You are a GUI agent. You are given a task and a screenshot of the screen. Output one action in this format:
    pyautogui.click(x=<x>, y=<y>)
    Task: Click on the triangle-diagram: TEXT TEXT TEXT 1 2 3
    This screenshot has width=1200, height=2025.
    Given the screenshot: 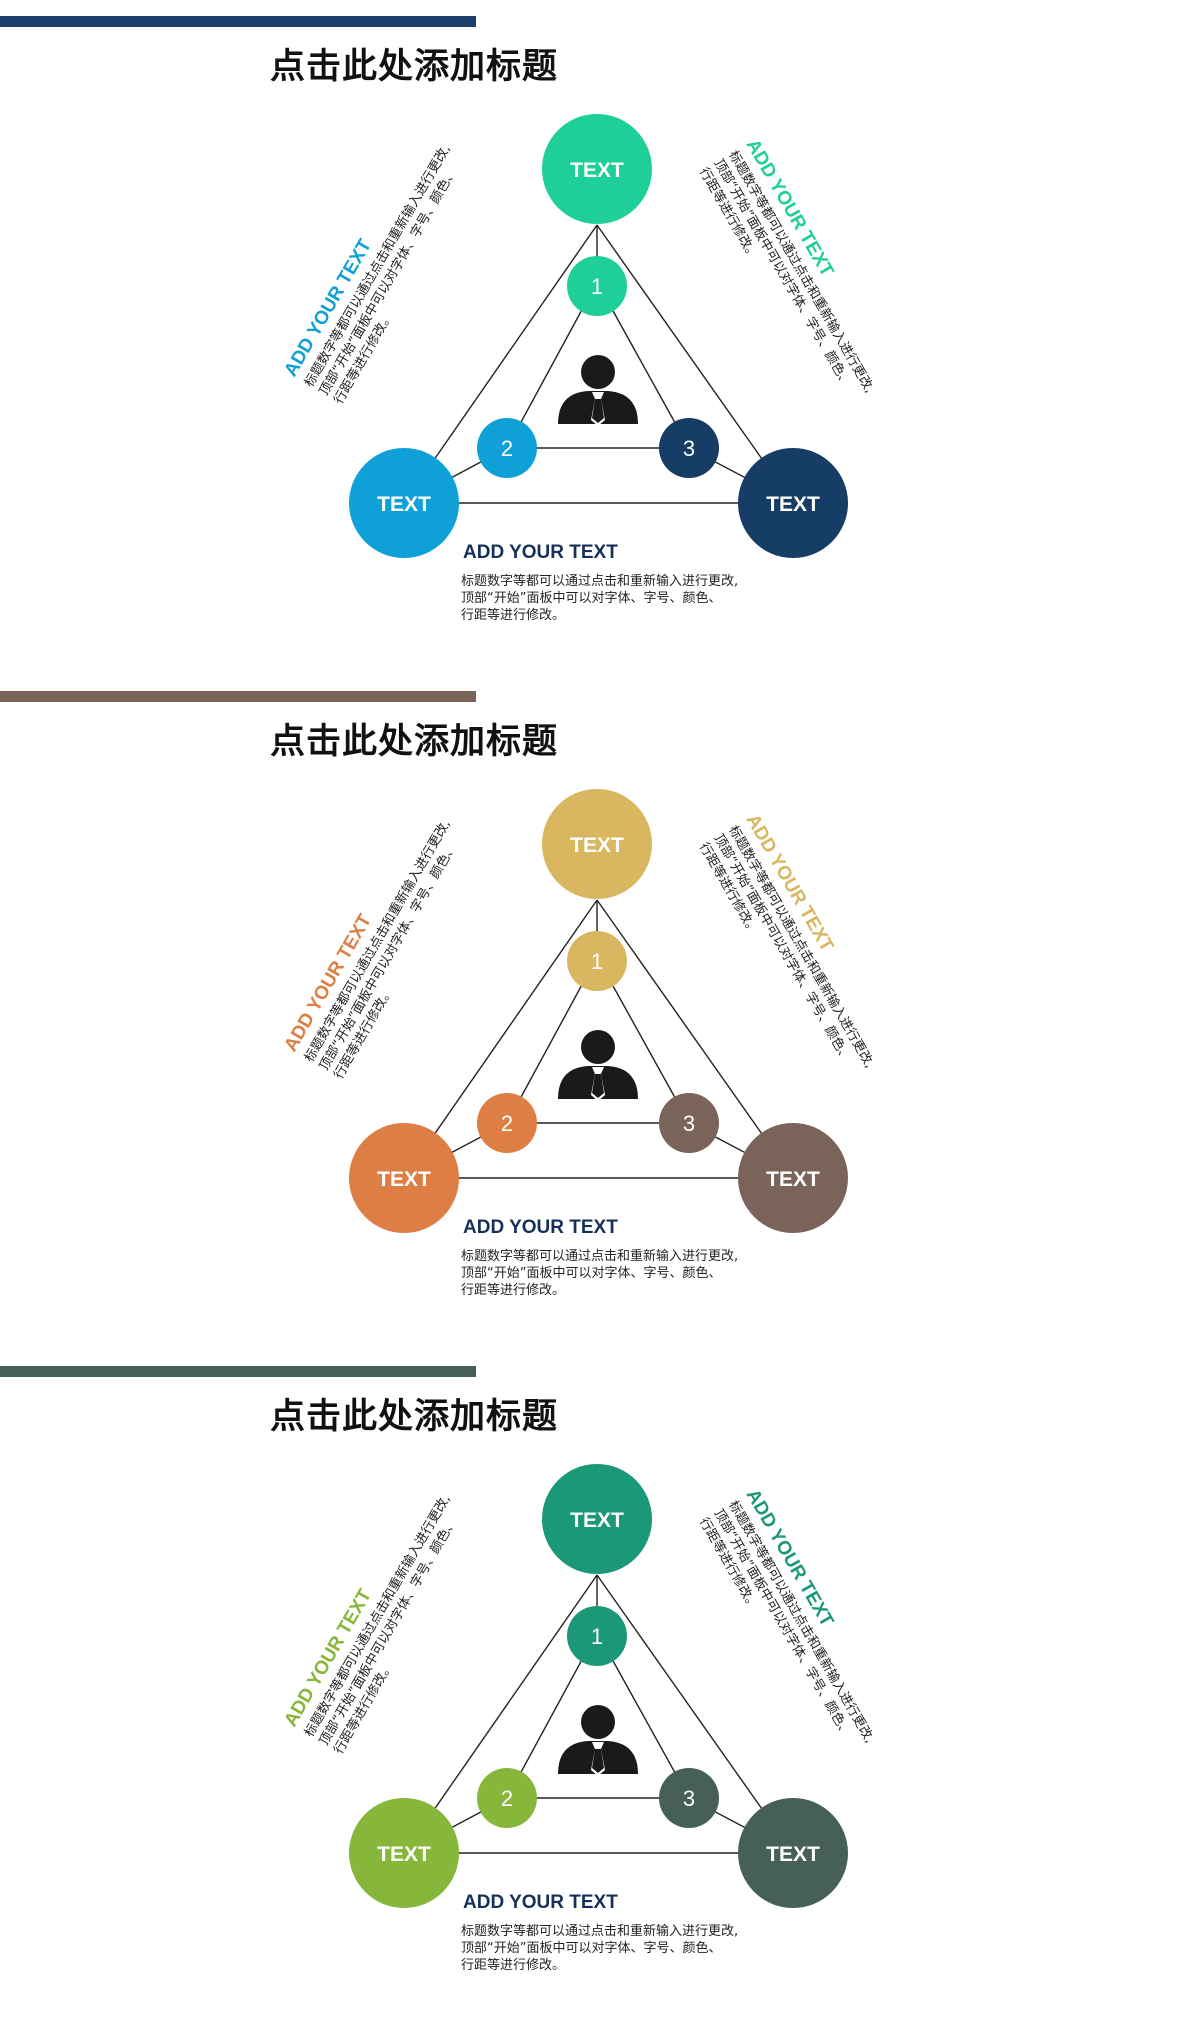 What is the action you would take?
    pyautogui.click(x=589, y=368)
    